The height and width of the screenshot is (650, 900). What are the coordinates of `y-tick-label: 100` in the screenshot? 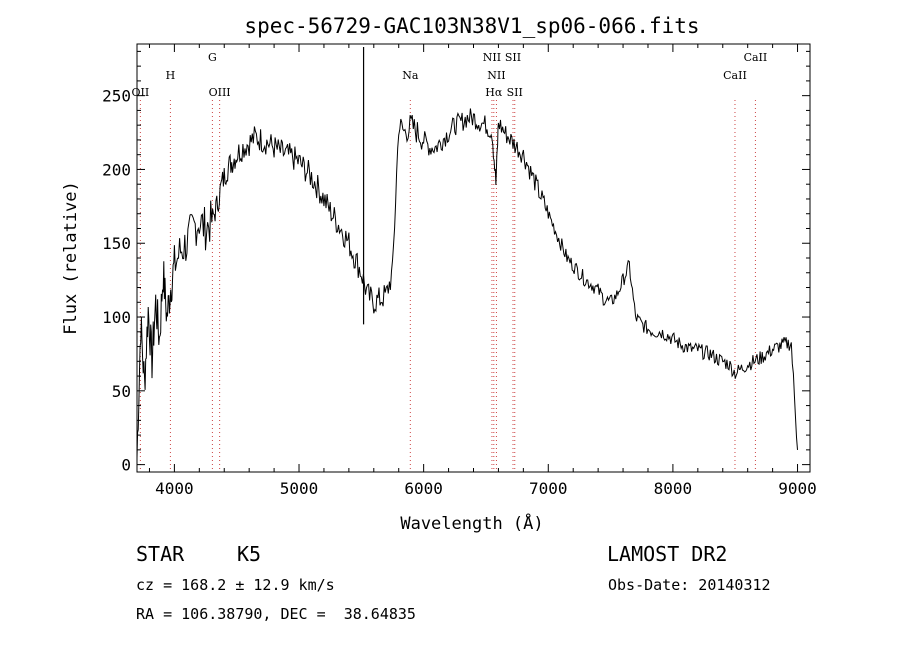 It's located at (116, 317).